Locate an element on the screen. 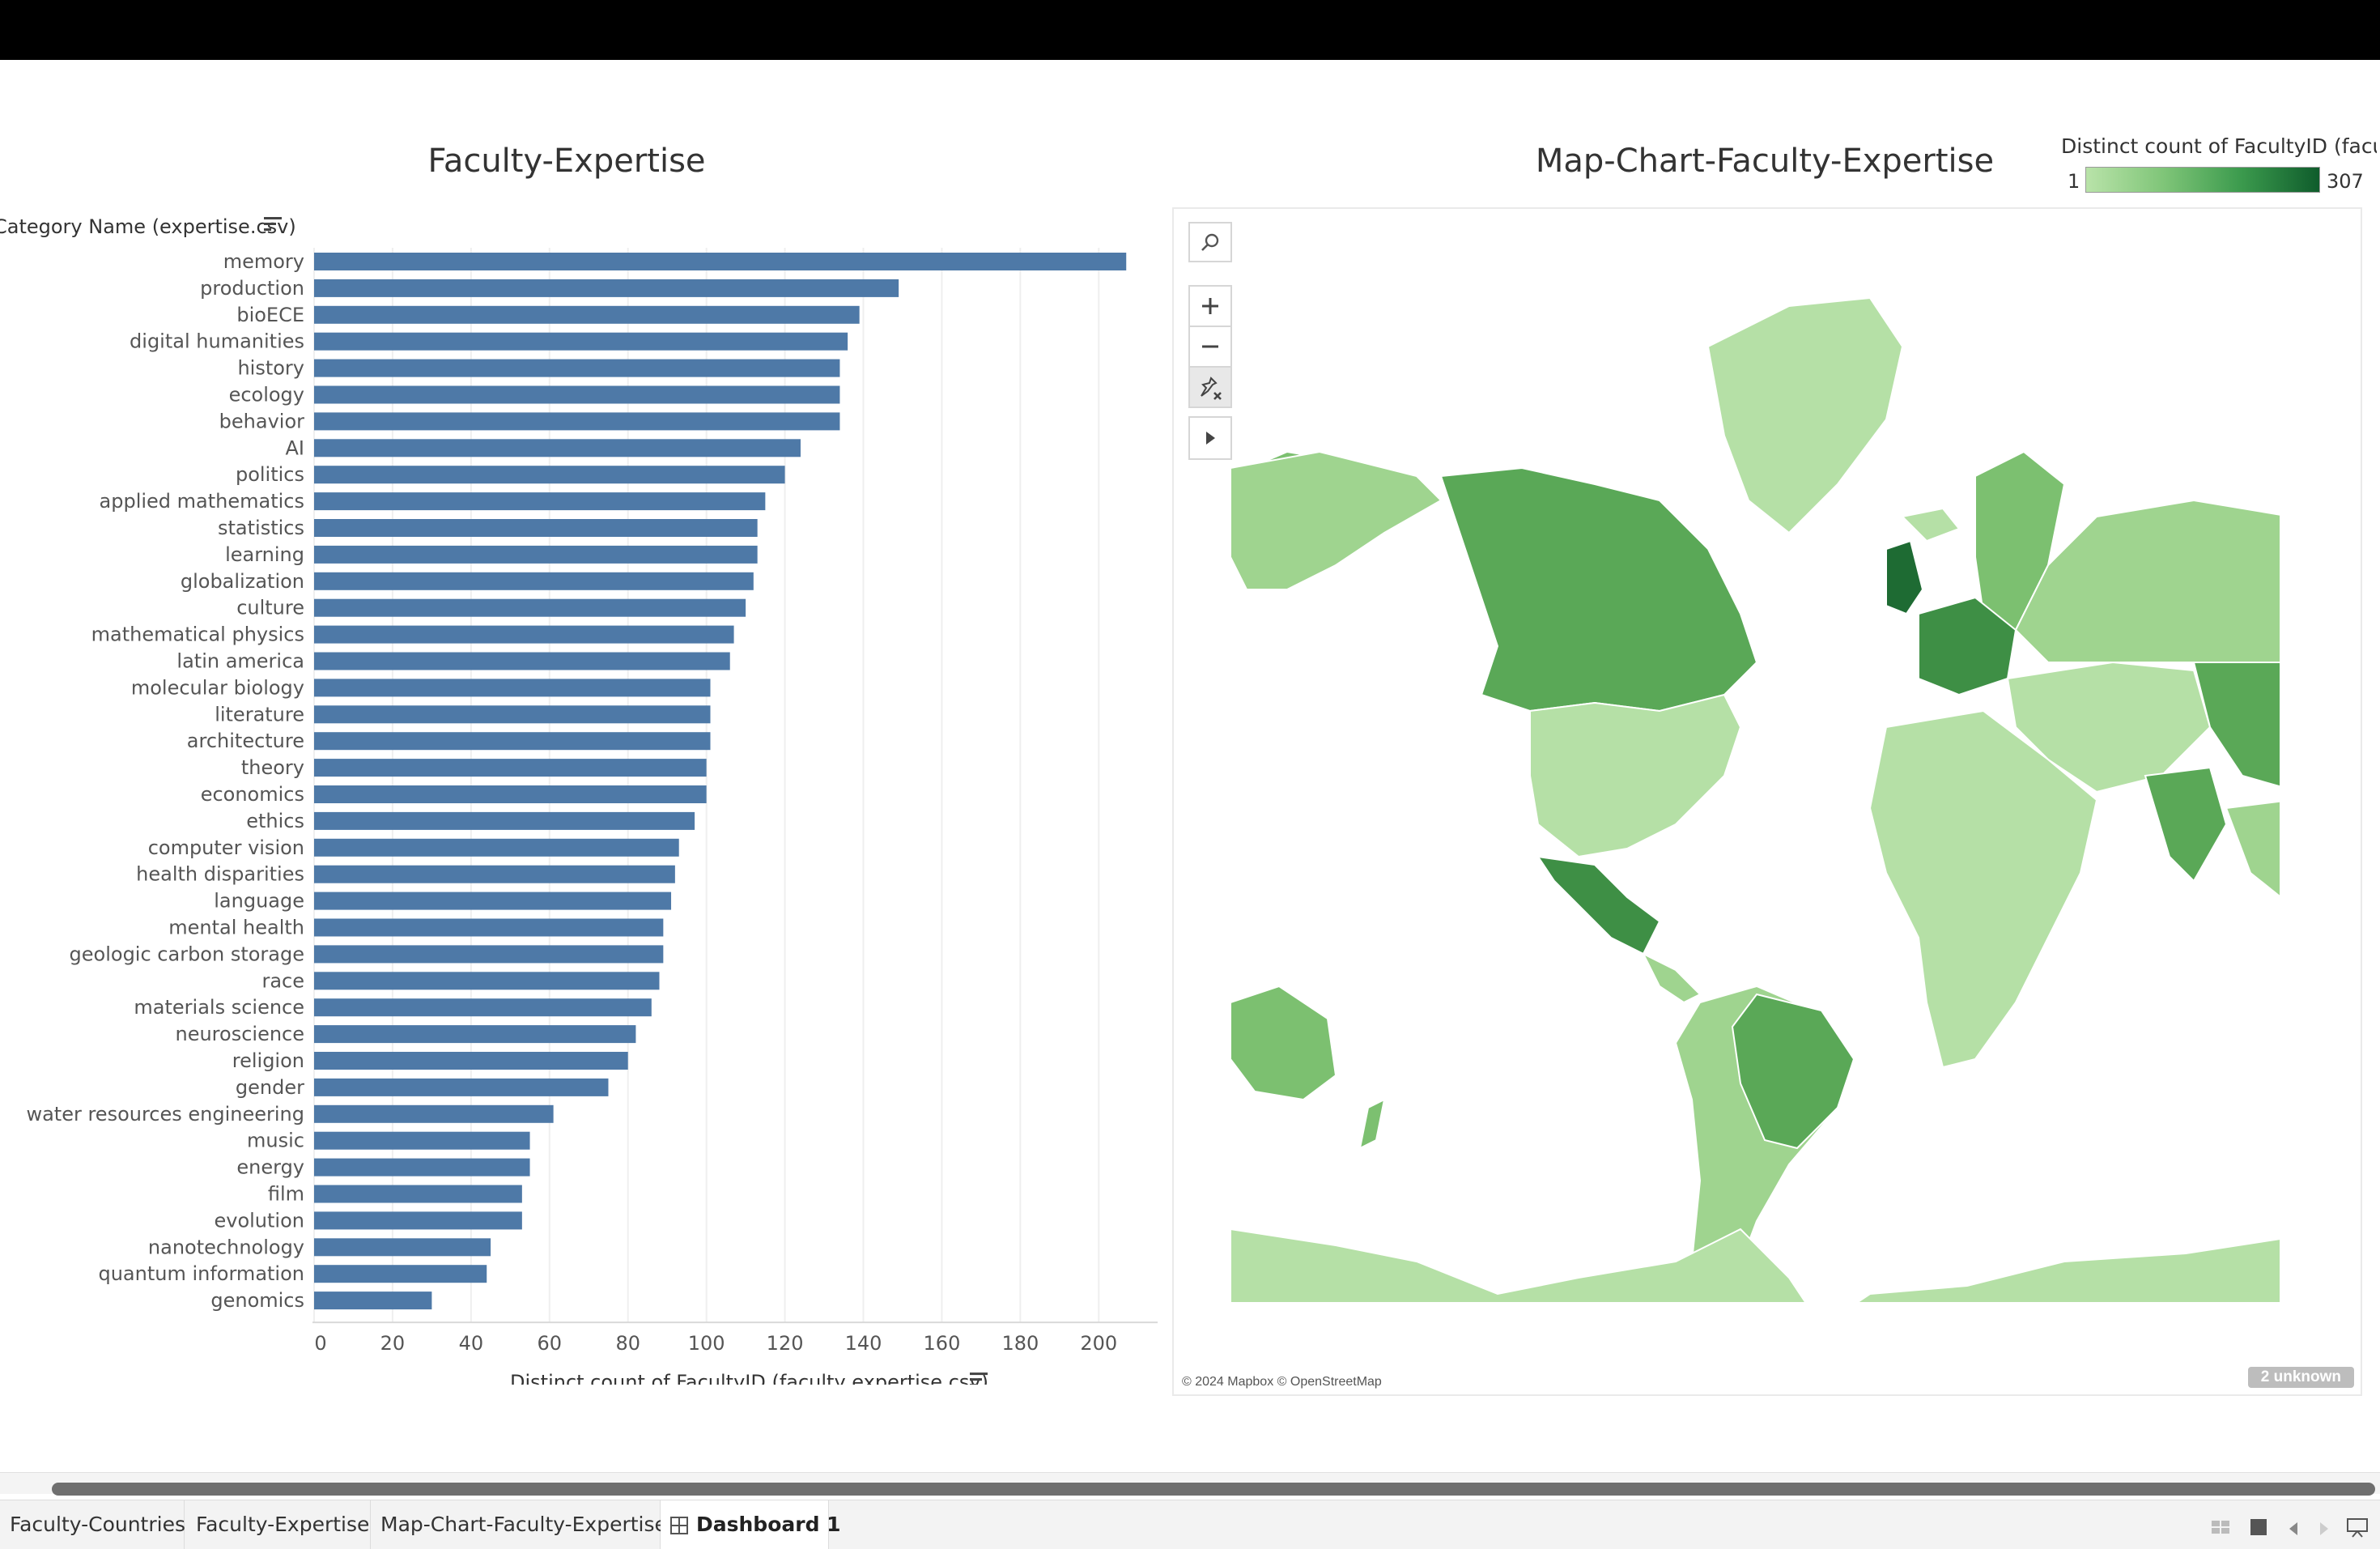 This screenshot has width=2380, height=1549. category-label: materials science is located at coordinates (219, 1007).